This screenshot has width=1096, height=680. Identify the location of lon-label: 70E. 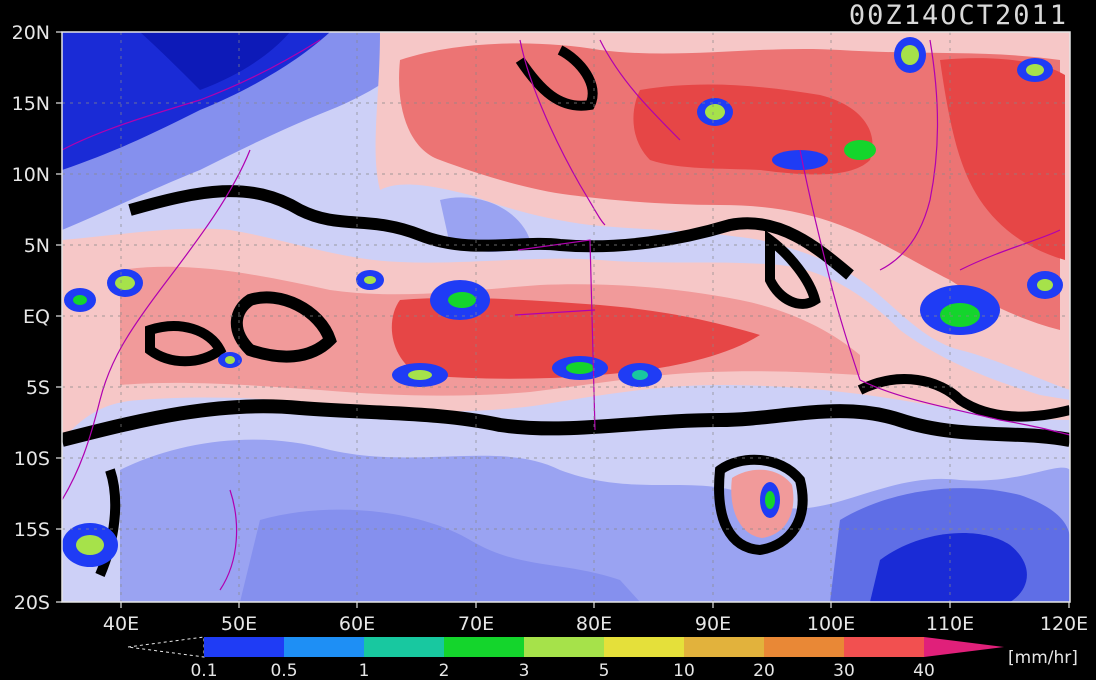
(476, 624).